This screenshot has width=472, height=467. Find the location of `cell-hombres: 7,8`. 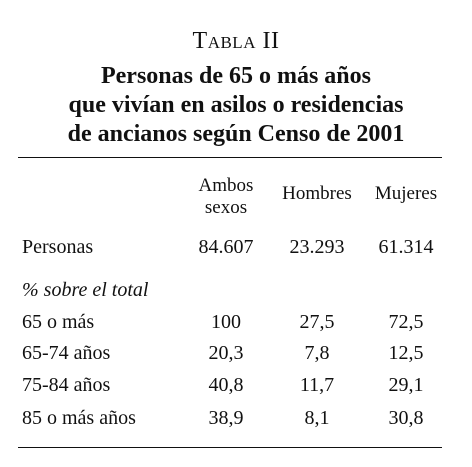

cell-hombres: 7,8 is located at coordinates (317, 353).